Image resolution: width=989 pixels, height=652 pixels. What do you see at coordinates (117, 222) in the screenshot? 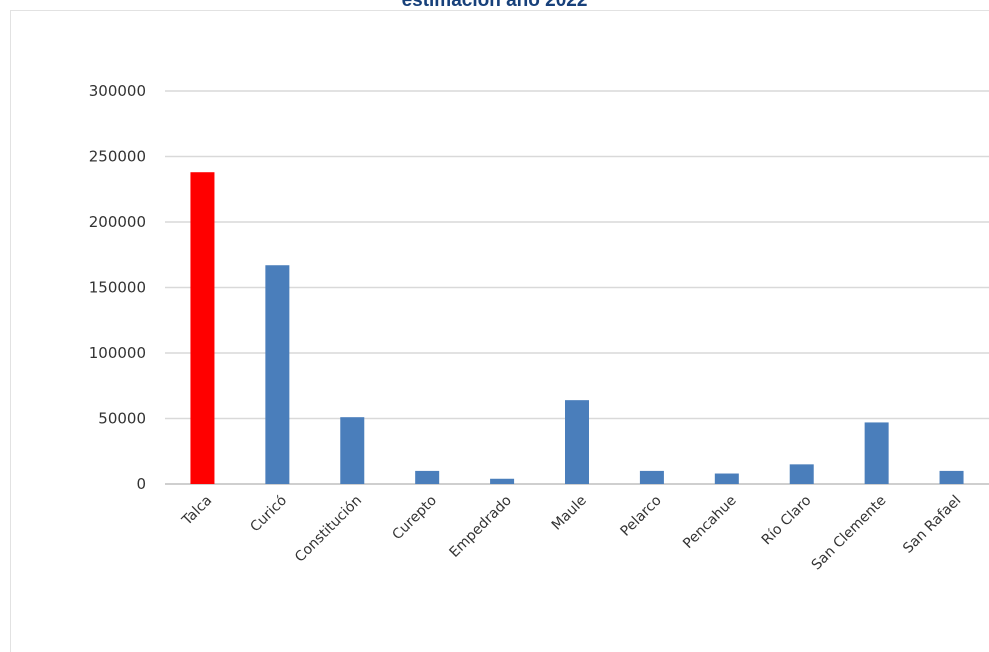
I see `y-tick-label: 200000` at bounding box center [117, 222].